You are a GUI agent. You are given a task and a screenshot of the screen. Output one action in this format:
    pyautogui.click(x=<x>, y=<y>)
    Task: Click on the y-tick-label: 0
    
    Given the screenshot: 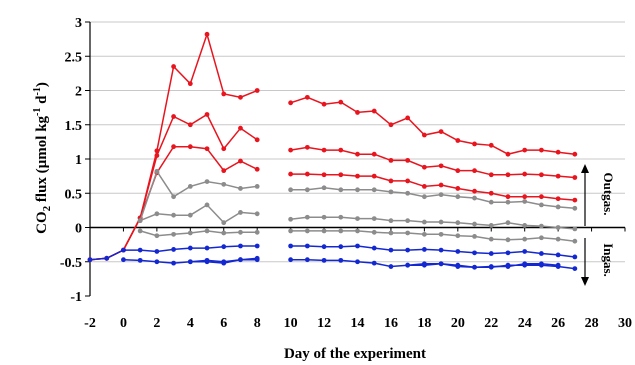 What is the action you would take?
    pyautogui.click(x=78, y=229)
    